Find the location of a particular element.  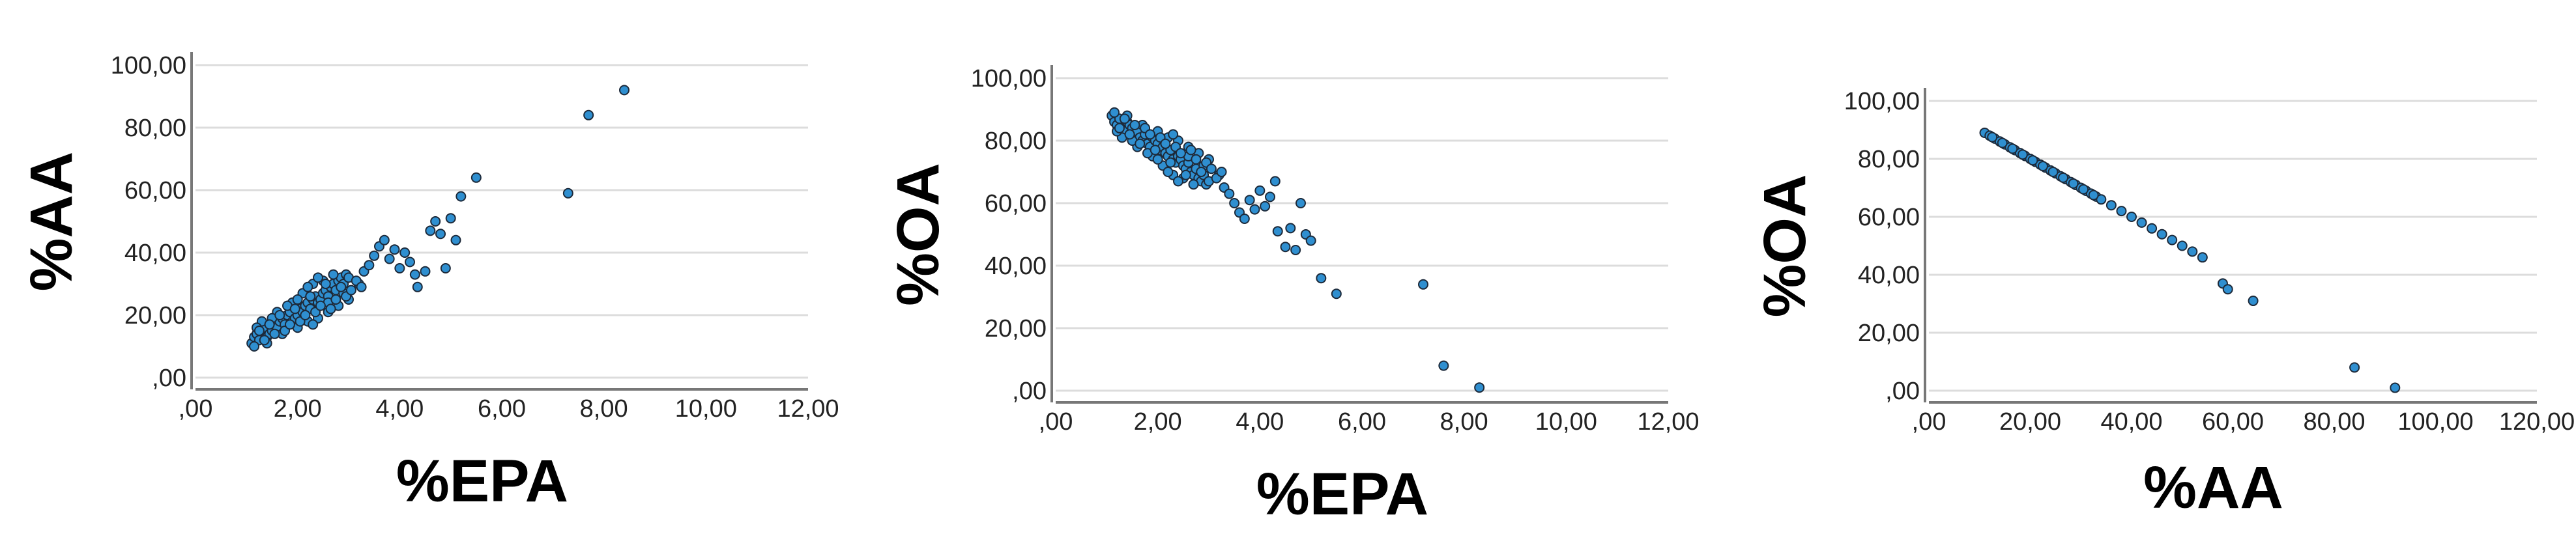

y-axis-title: %AA is located at coordinates (51, 222).